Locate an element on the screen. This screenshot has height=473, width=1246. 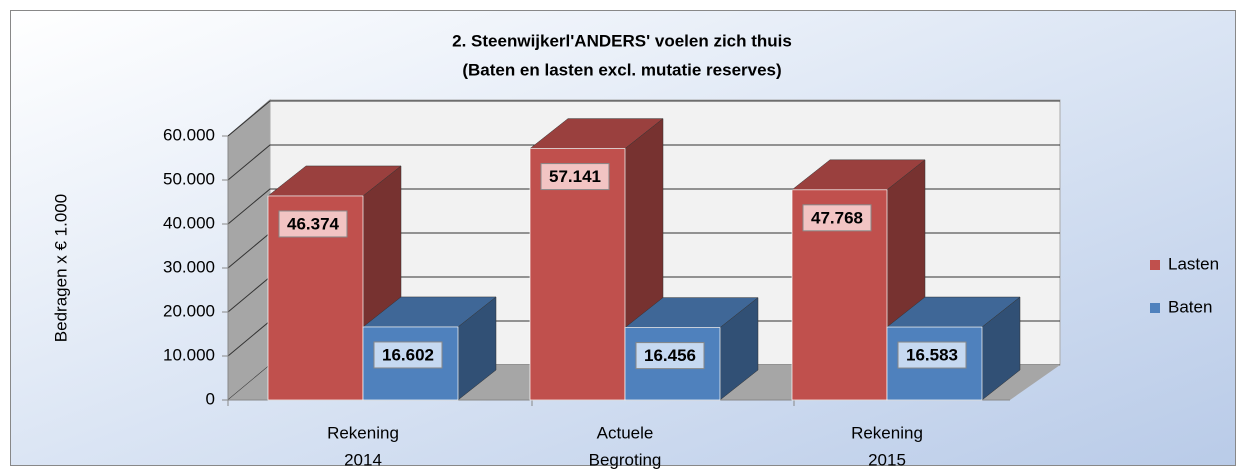
y-tick-label: 30.000 is located at coordinates (189, 266).